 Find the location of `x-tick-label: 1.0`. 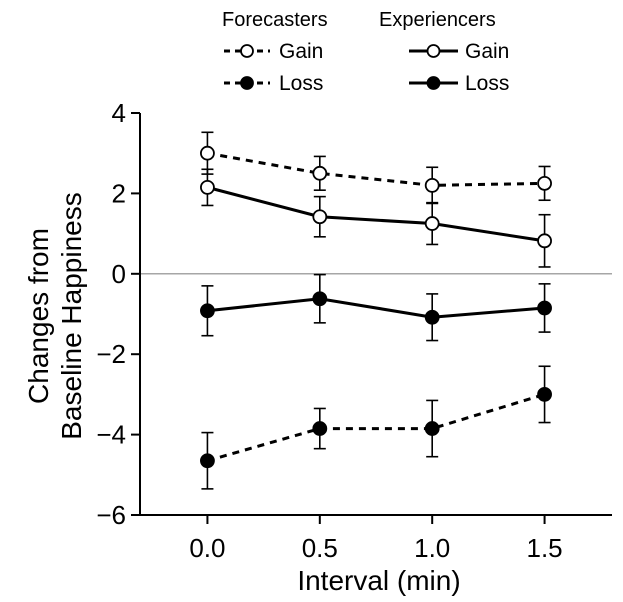

x-tick-label: 1.0 is located at coordinates (432, 548).